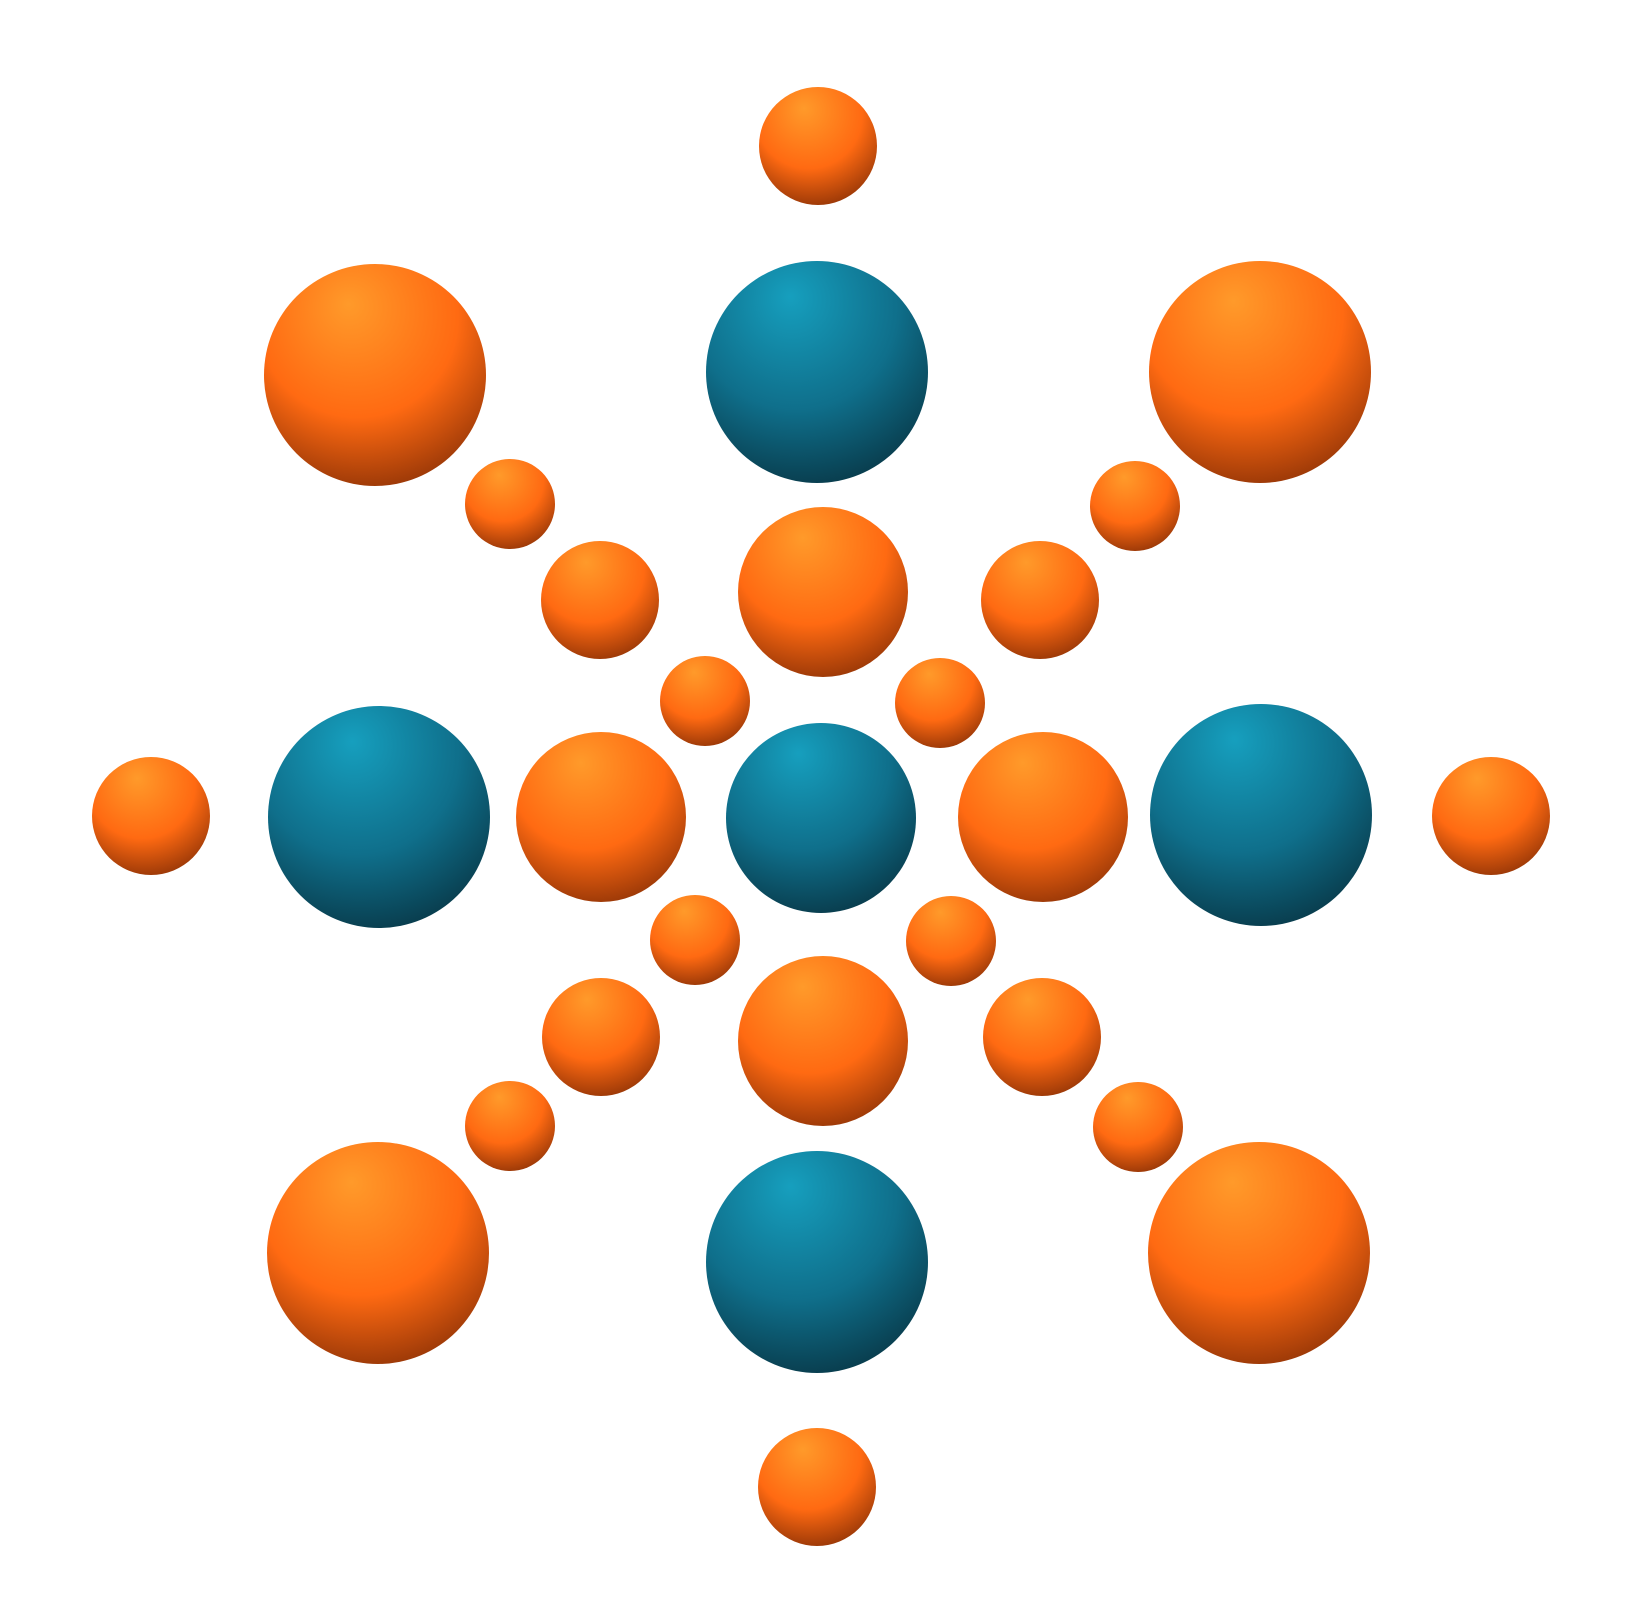 This screenshot has width=1625, height=1623. Describe the element at coordinates (1040, 600) in the screenshot. I see `upper-right-medium-orange-sphere` at that location.